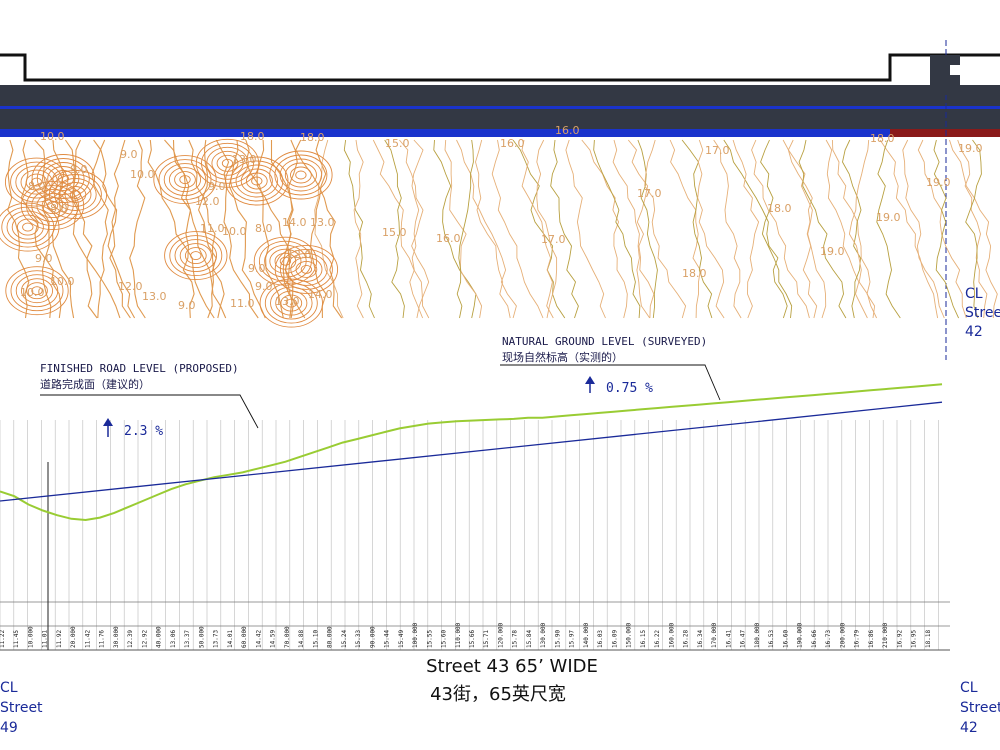 This screenshot has width=1000, height=750. I want to click on chainage-label: 15.33, so click(358, 639).